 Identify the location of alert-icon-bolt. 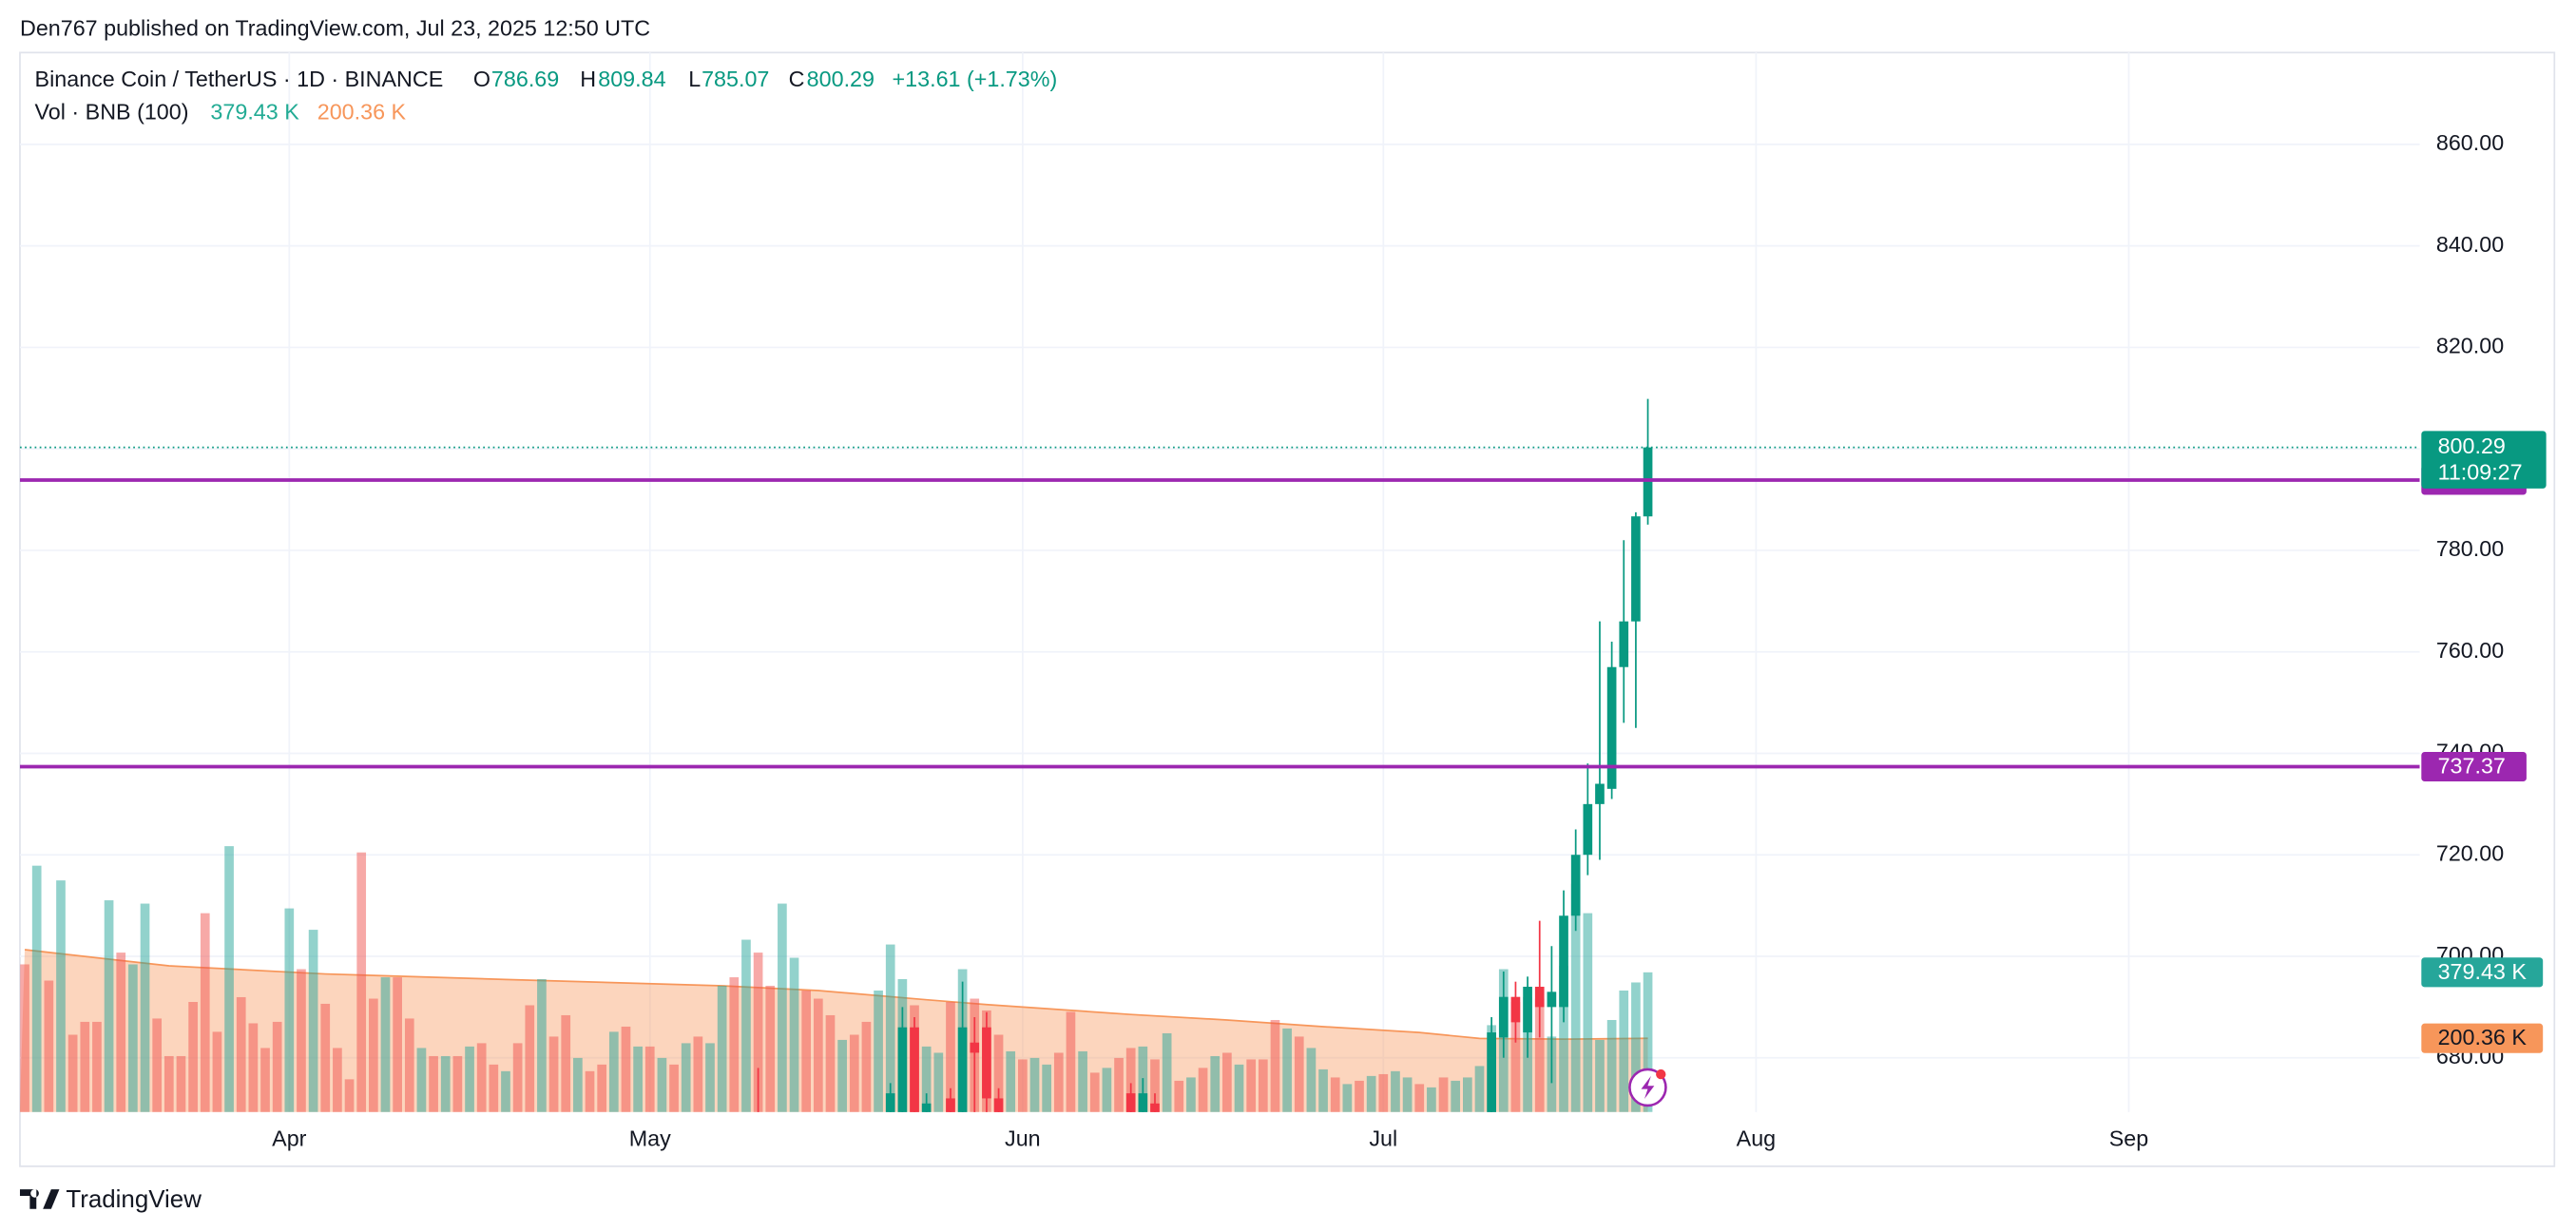
(1648, 1087).